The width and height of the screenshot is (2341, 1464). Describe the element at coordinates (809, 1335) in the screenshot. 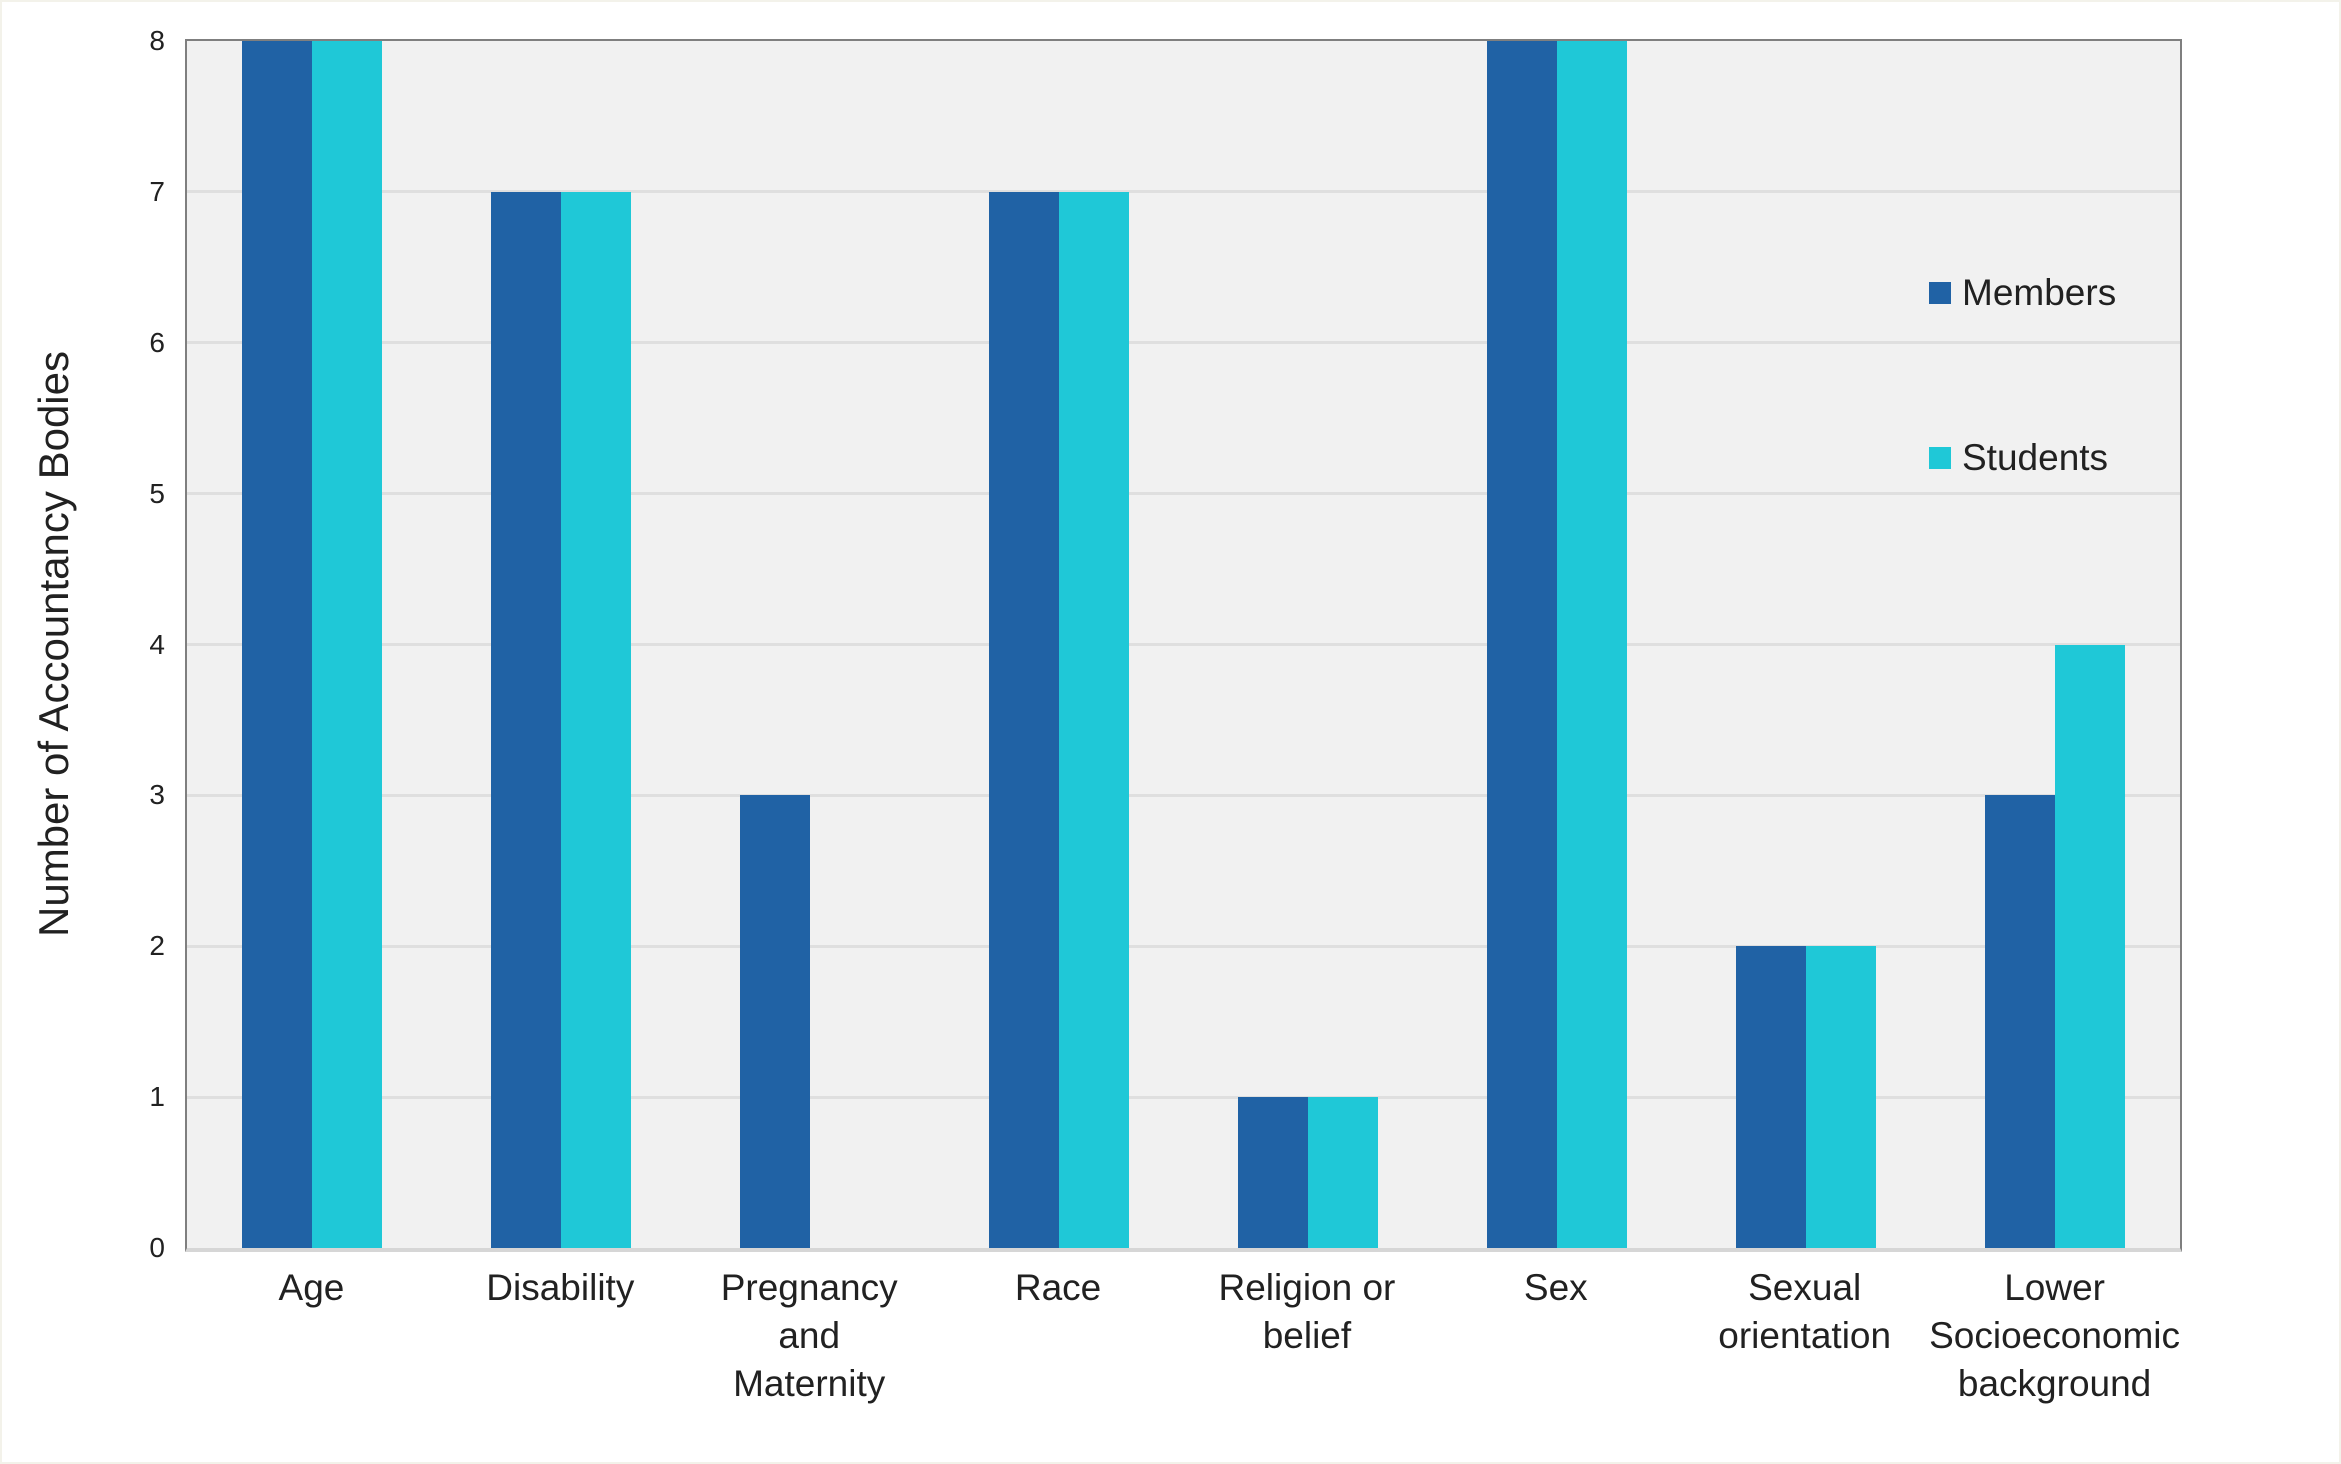

I see `x-axis-label: Pregnancy and Maternity` at that location.